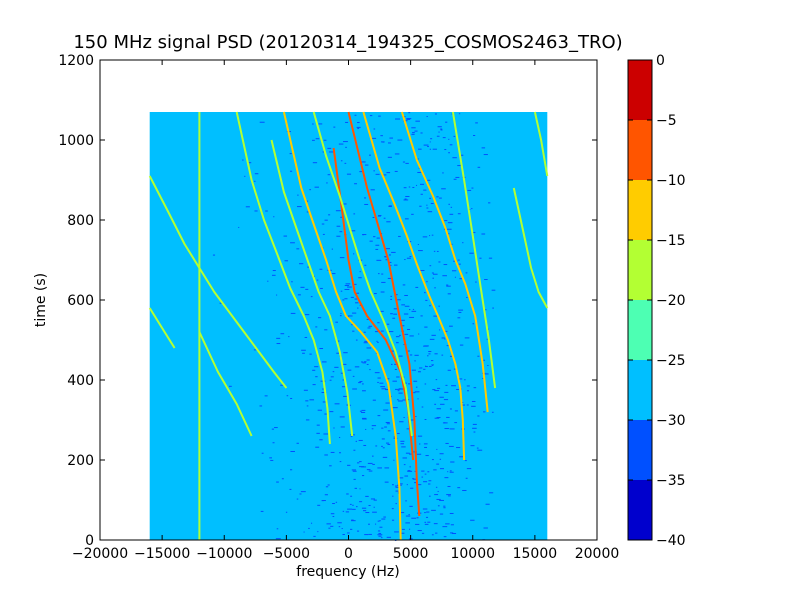 This screenshot has height=600, width=800. Describe the element at coordinates (535, 554) in the screenshot. I see `x-tick-label: 15000` at that location.